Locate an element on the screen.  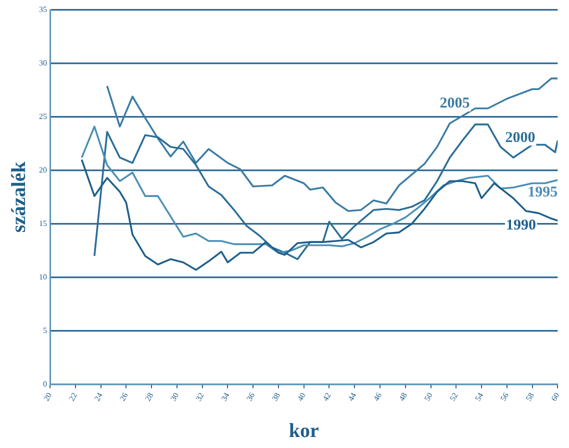
series-label: 2005 is located at coordinates (455, 104).